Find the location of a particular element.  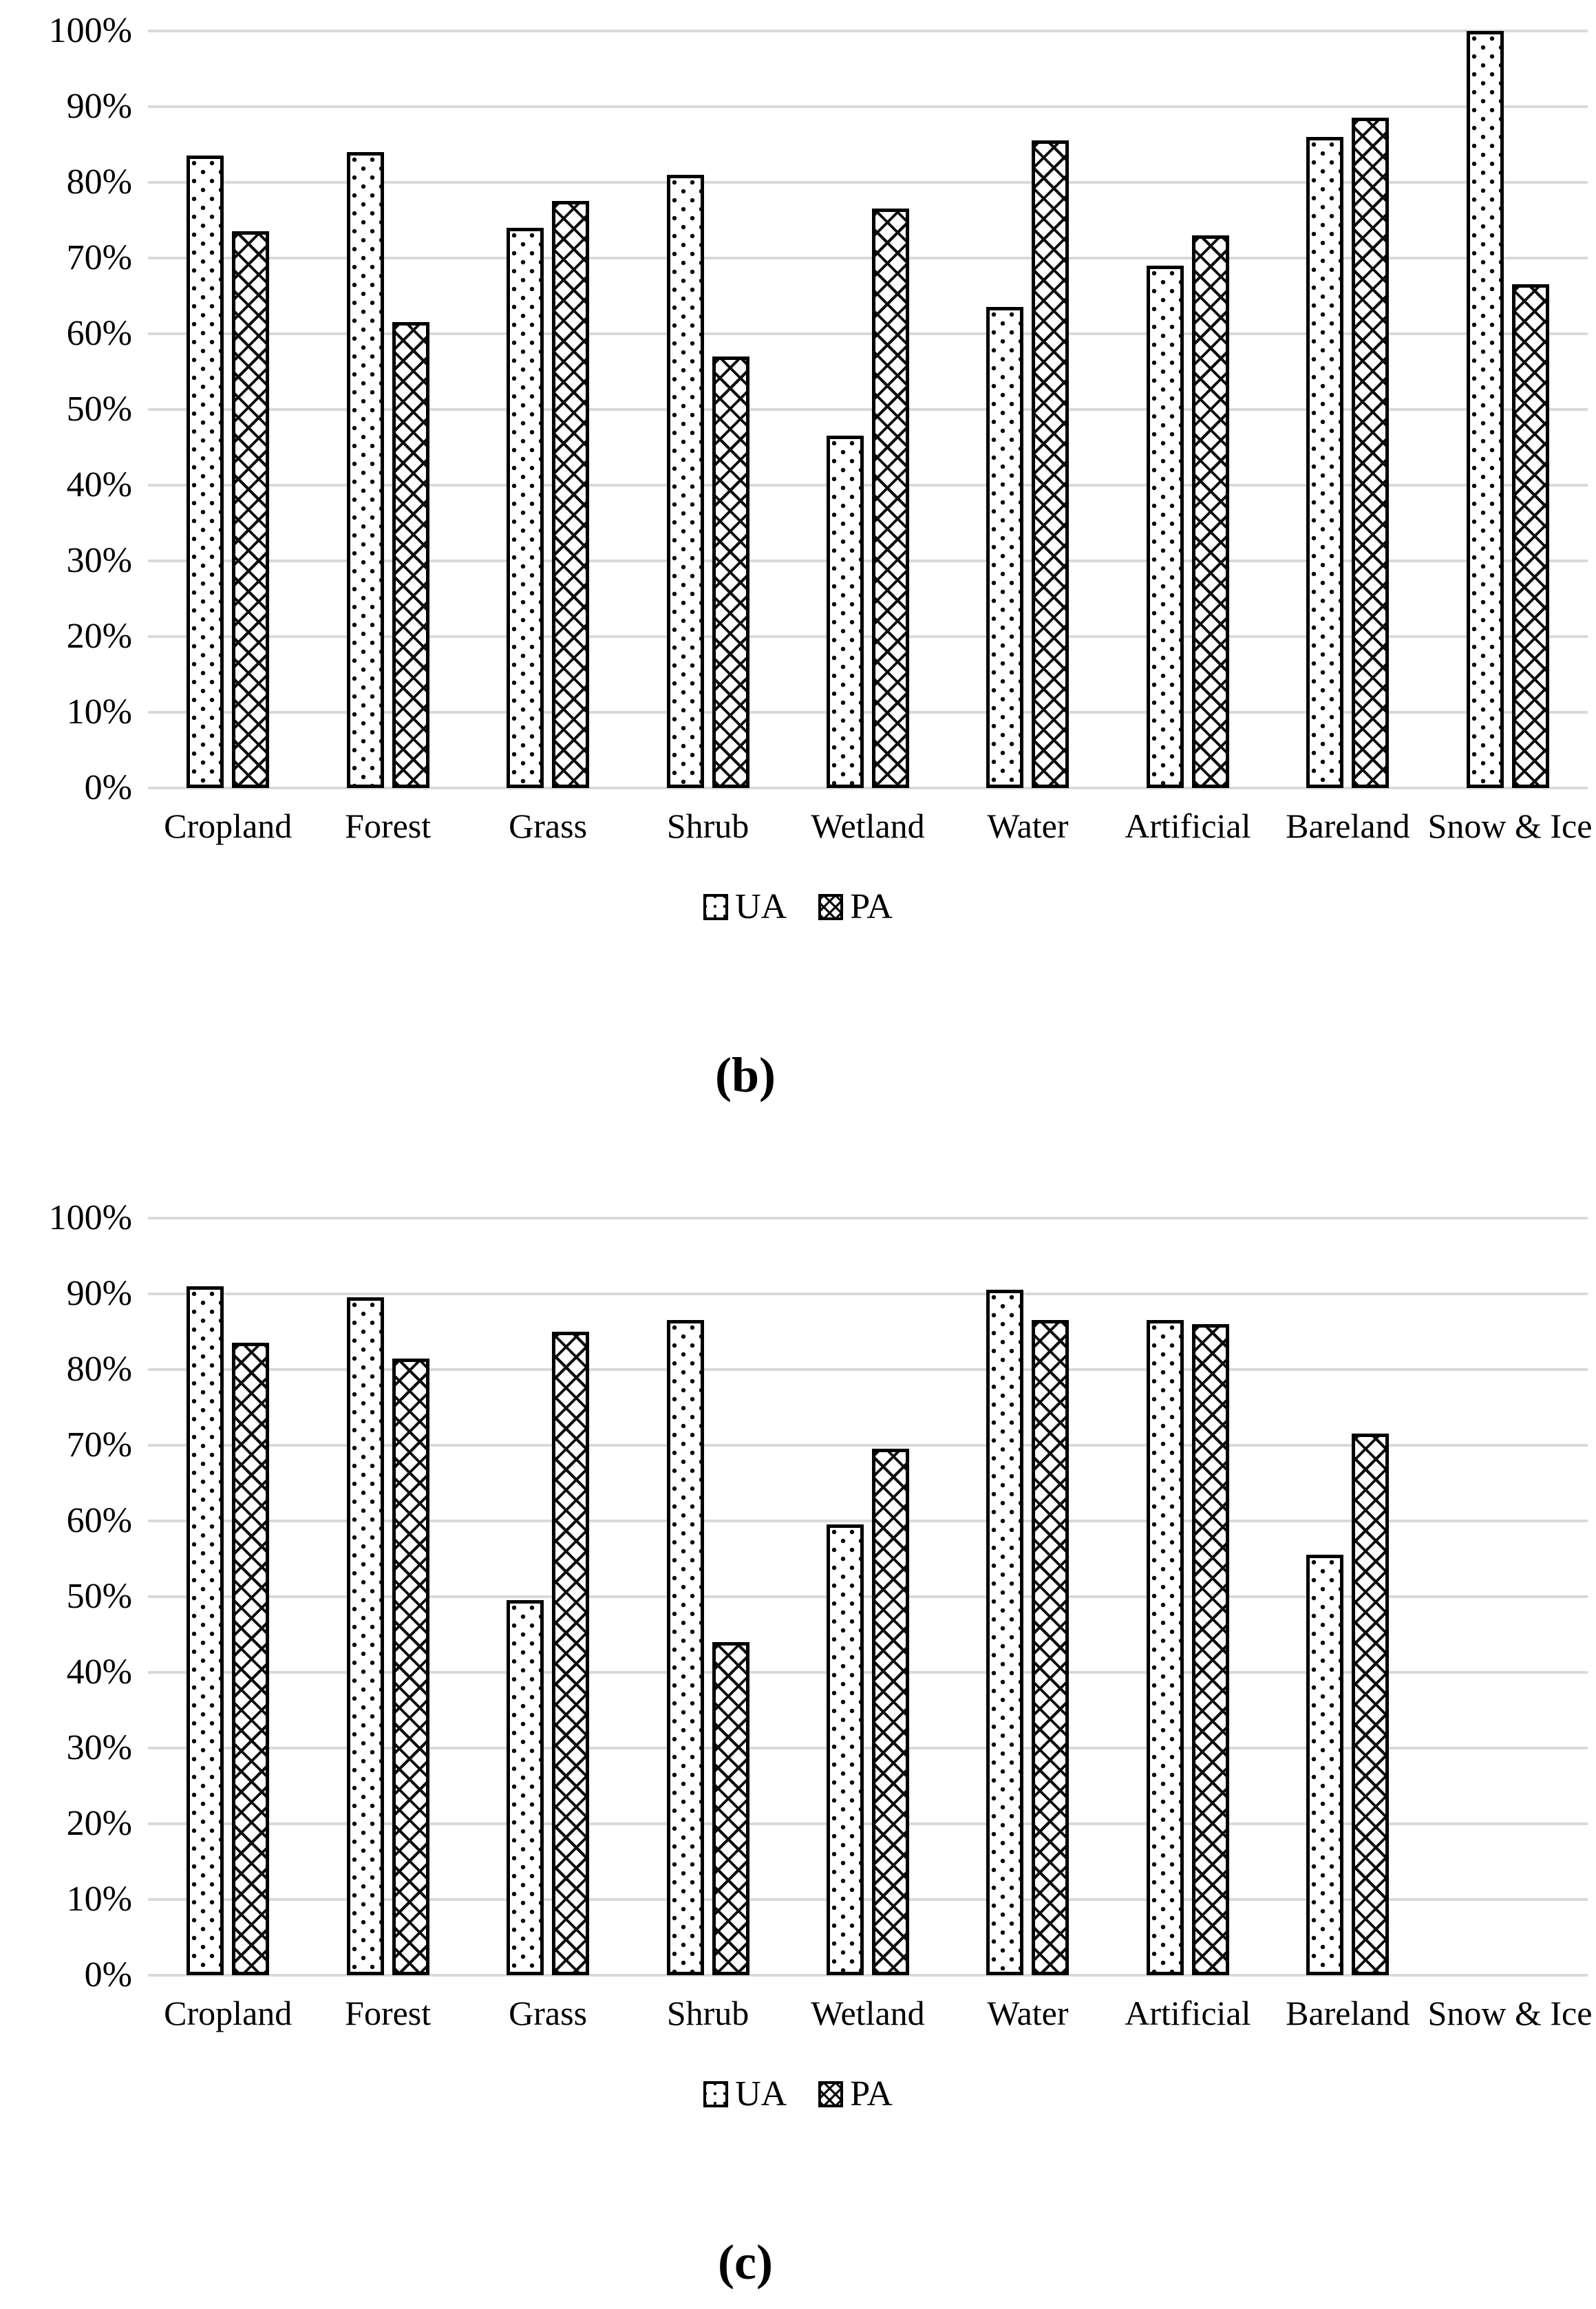

bar-b-shrub-ua is located at coordinates (685, 481).